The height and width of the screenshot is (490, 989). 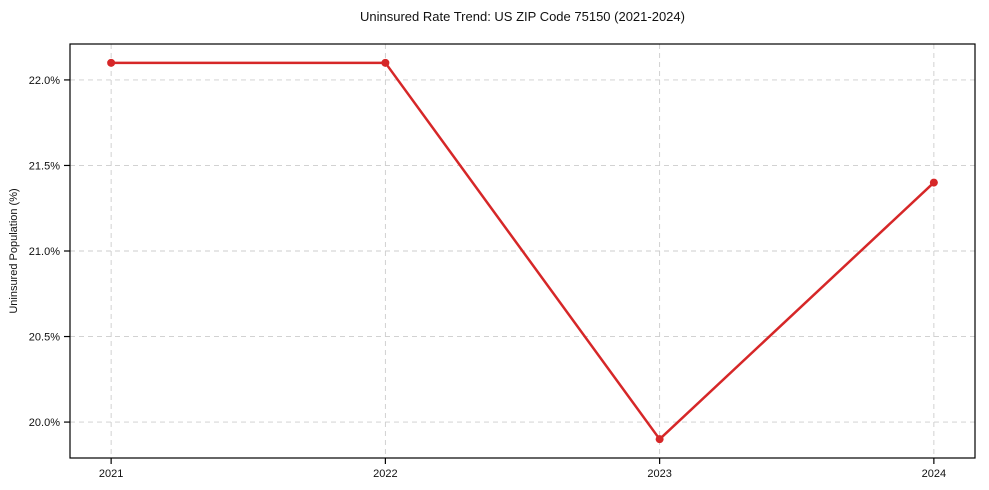 What do you see at coordinates (659, 474) in the screenshot?
I see `x-tick-label: 2023` at bounding box center [659, 474].